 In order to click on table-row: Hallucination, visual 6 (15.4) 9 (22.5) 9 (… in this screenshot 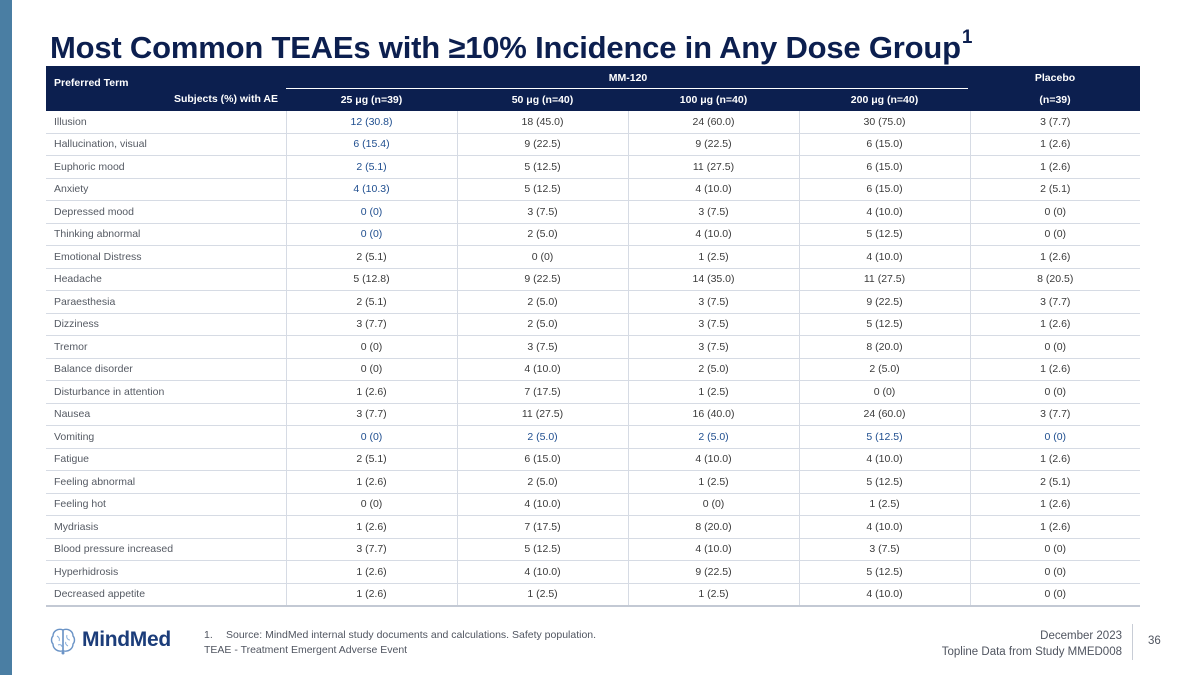, I will do `click(593, 144)`.